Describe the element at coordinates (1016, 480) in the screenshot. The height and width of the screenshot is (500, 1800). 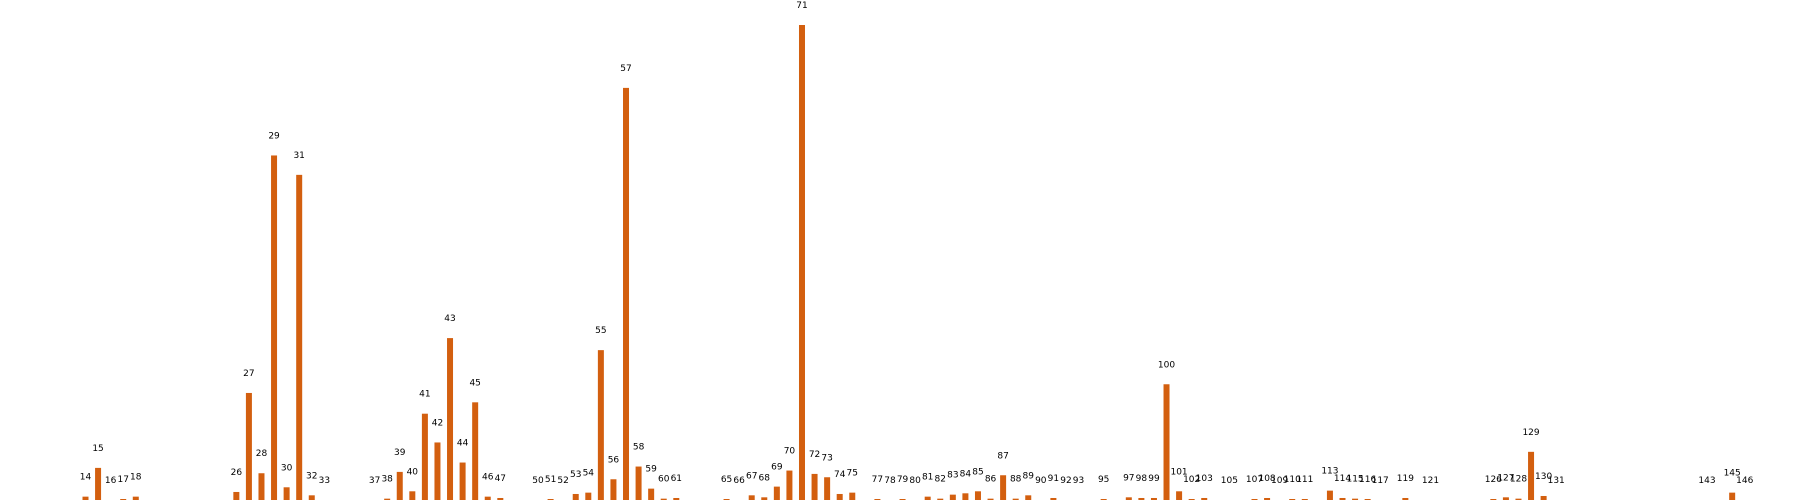
I see `bar-label-88: 88` at that location.